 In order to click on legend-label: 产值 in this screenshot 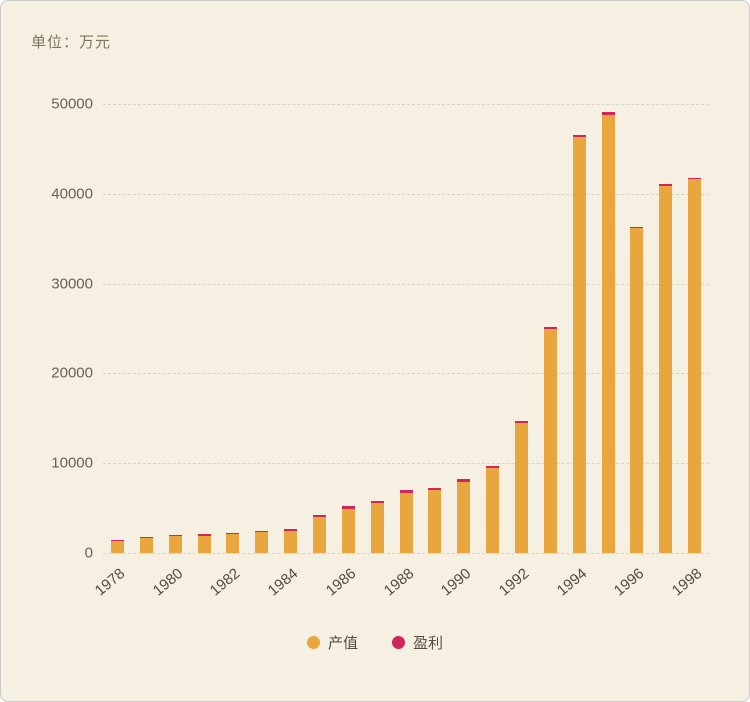, I will do `click(342, 643)`.